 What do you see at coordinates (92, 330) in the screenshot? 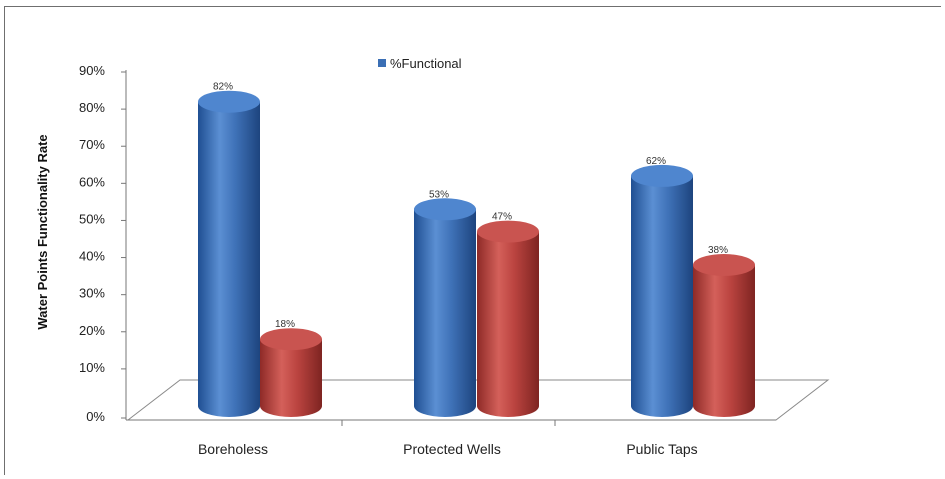
I see `y-tick-label: 20%` at bounding box center [92, 330].